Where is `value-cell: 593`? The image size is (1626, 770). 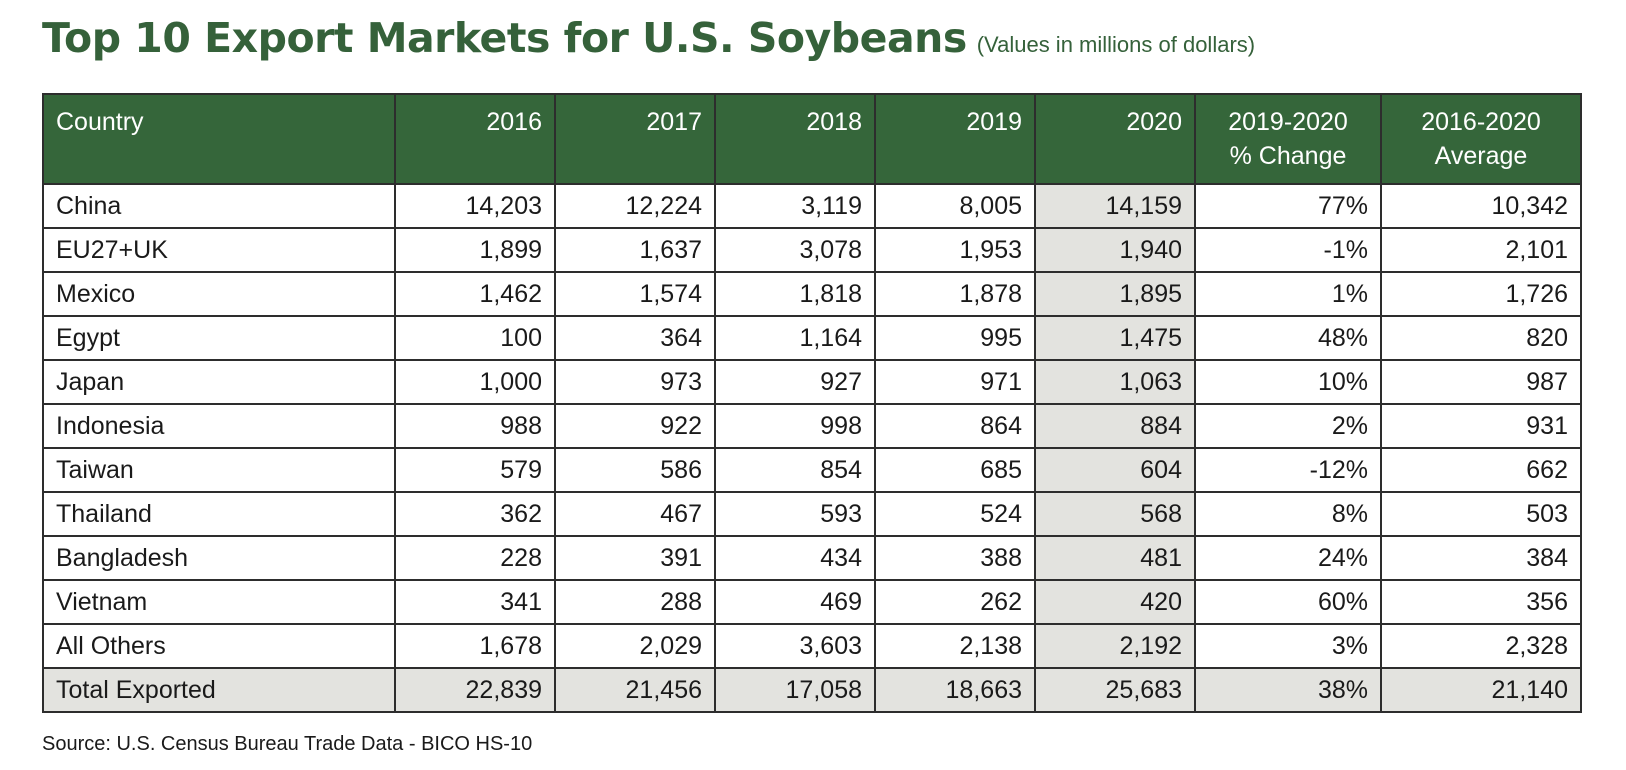
value-cell: 593 is located at coordinates (795, 514).